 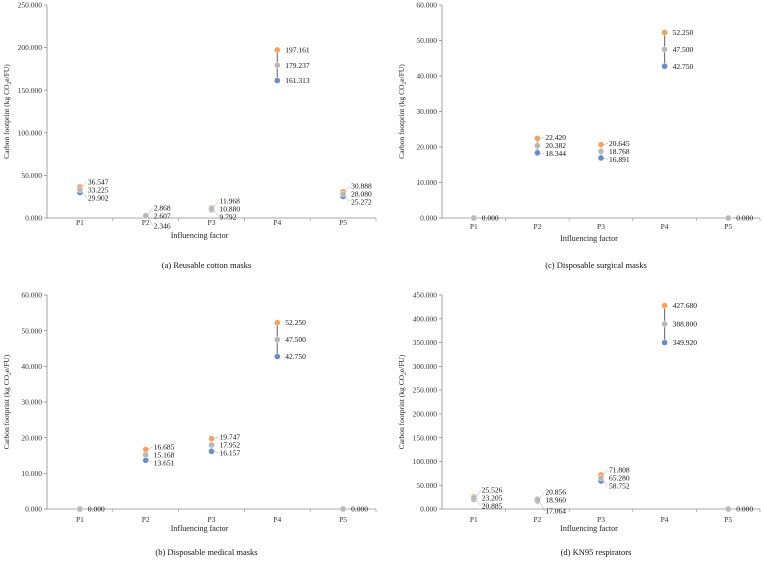 What do you see at coordinates (277, 222) in the screenshot?
I see `x-tick-label-p4: P4` at bounding box center [277, 222].